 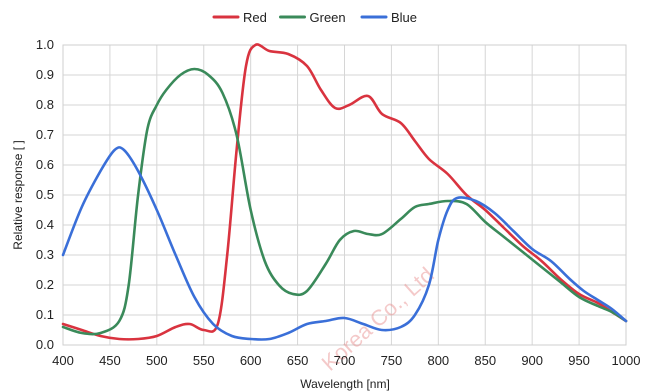 What do you see at coordinates (45, 104) in the screenshot?
I see `y-tick-label: 0.8` at bounding box center [45, 104].